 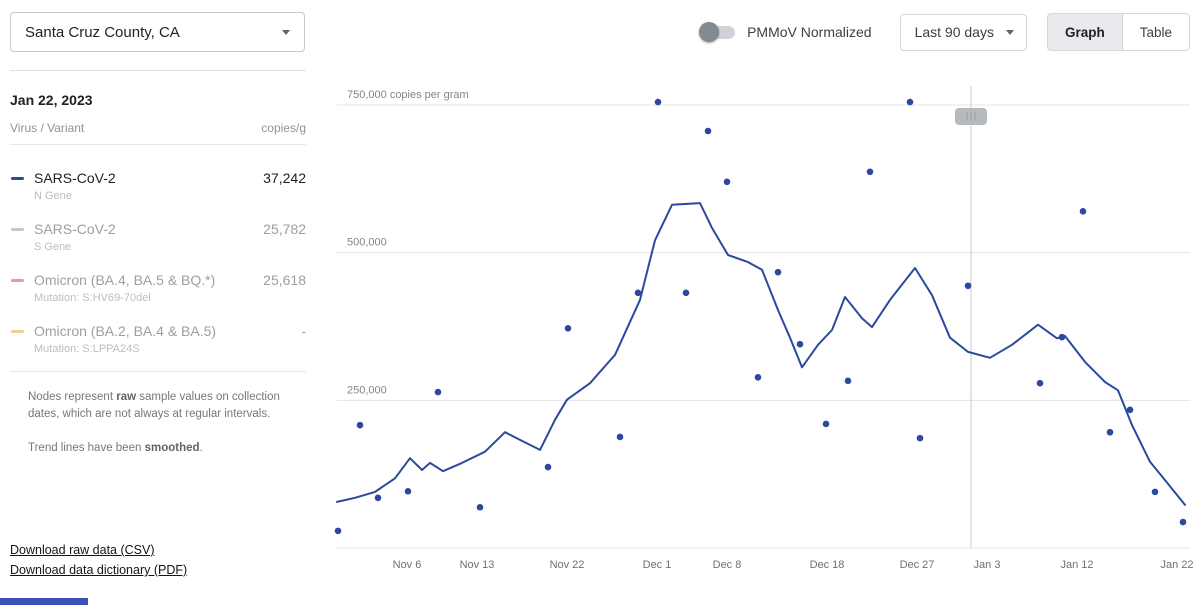 What do you see at coordinates (1155, 32) in the screenshot?
I see `table-tab: Table` at bounding box center [1155, 32].